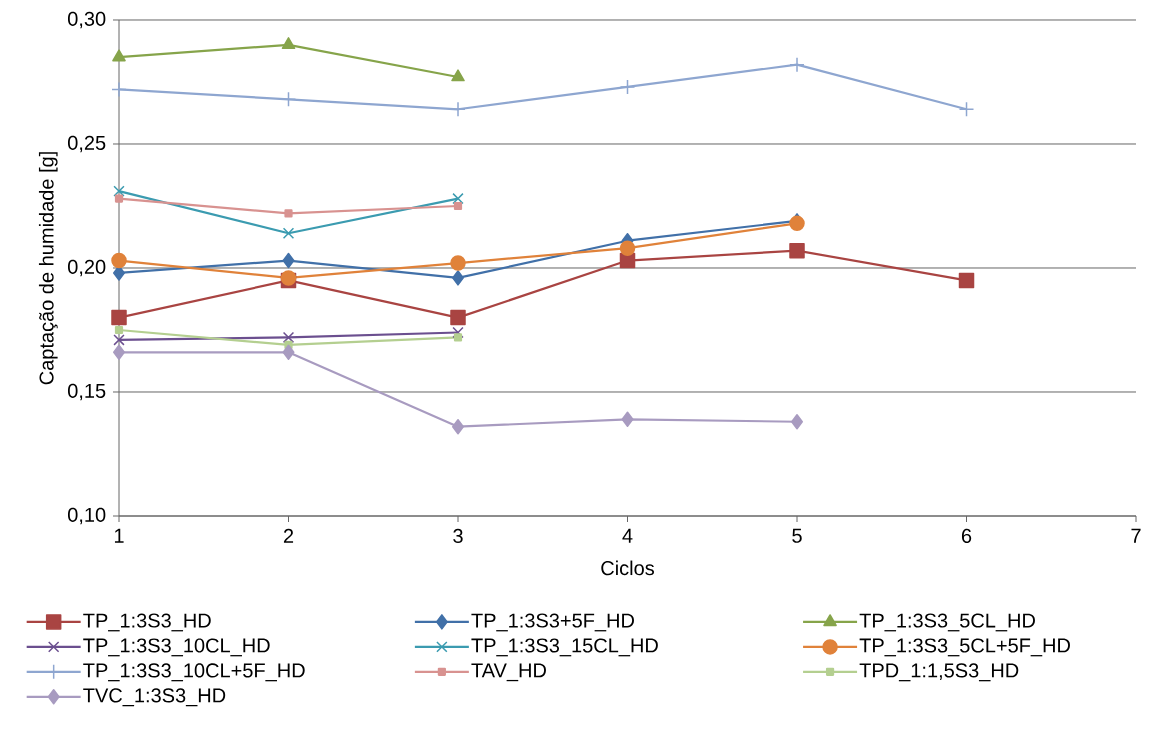 This screenshot has height=740, width=1149. Describe the element at coordinates (147, 622) in the screenshot. I see `legend-label: TP_1:3S3_HD` at that location.